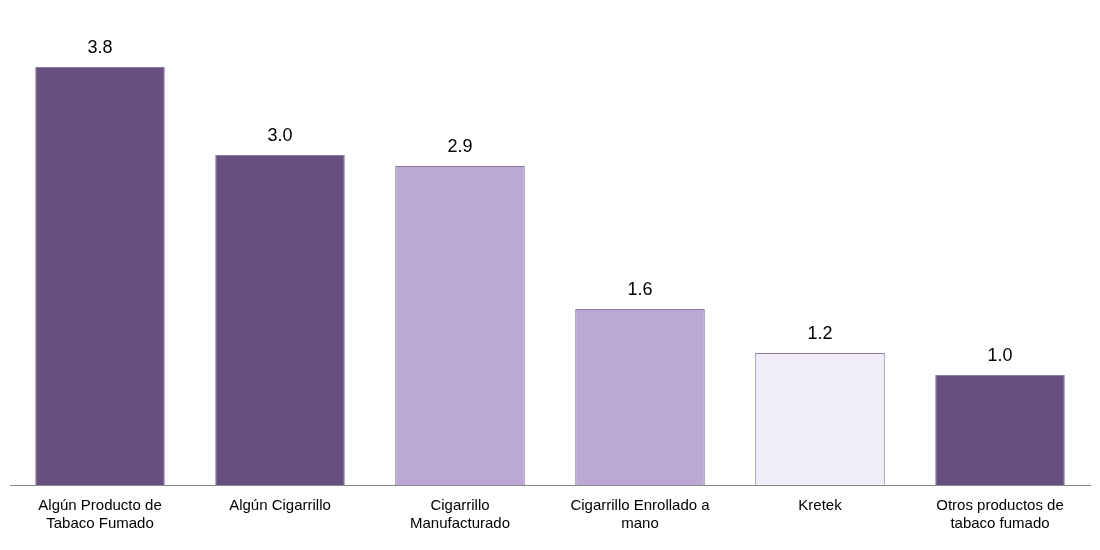 This screenshot has height=550, width=1100. Describe the element at coordinates (100, 514) in the screenshot. I see `x-tick-label: Algún Producto de Tabaco Fumado` at that location.